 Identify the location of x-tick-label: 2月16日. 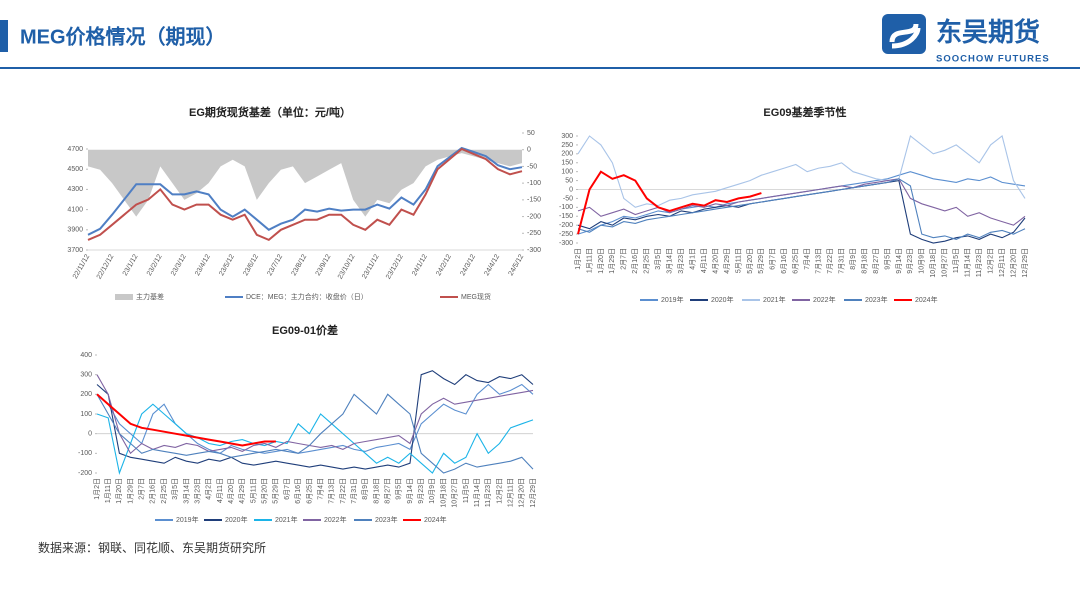
(153, 491).